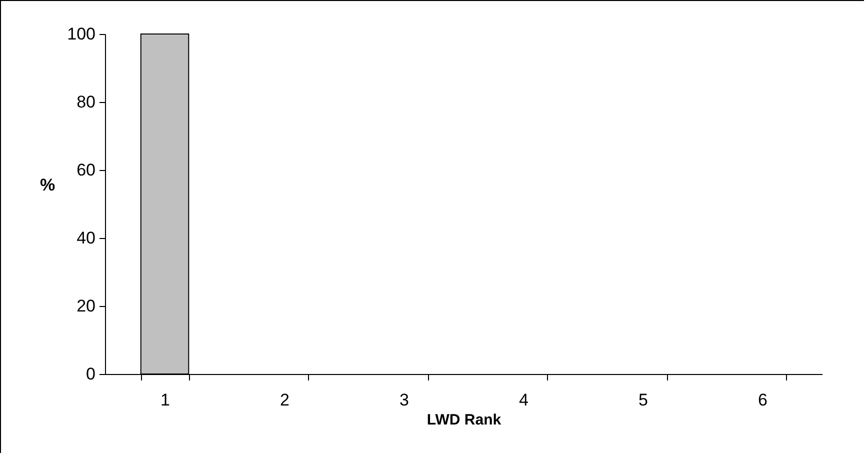 Image resolution: width=866 pixels, height=455 pixels. Describe the element at coordinates (86, 170) in the screenshot. I see `y-tick-label: 60` at that location.